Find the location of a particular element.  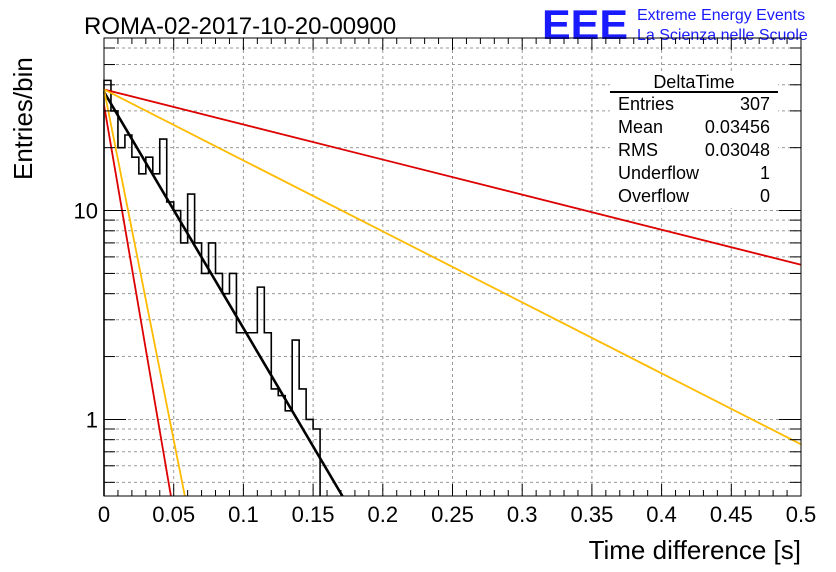

stats-label: Entries is located at coordinates (646, 104).